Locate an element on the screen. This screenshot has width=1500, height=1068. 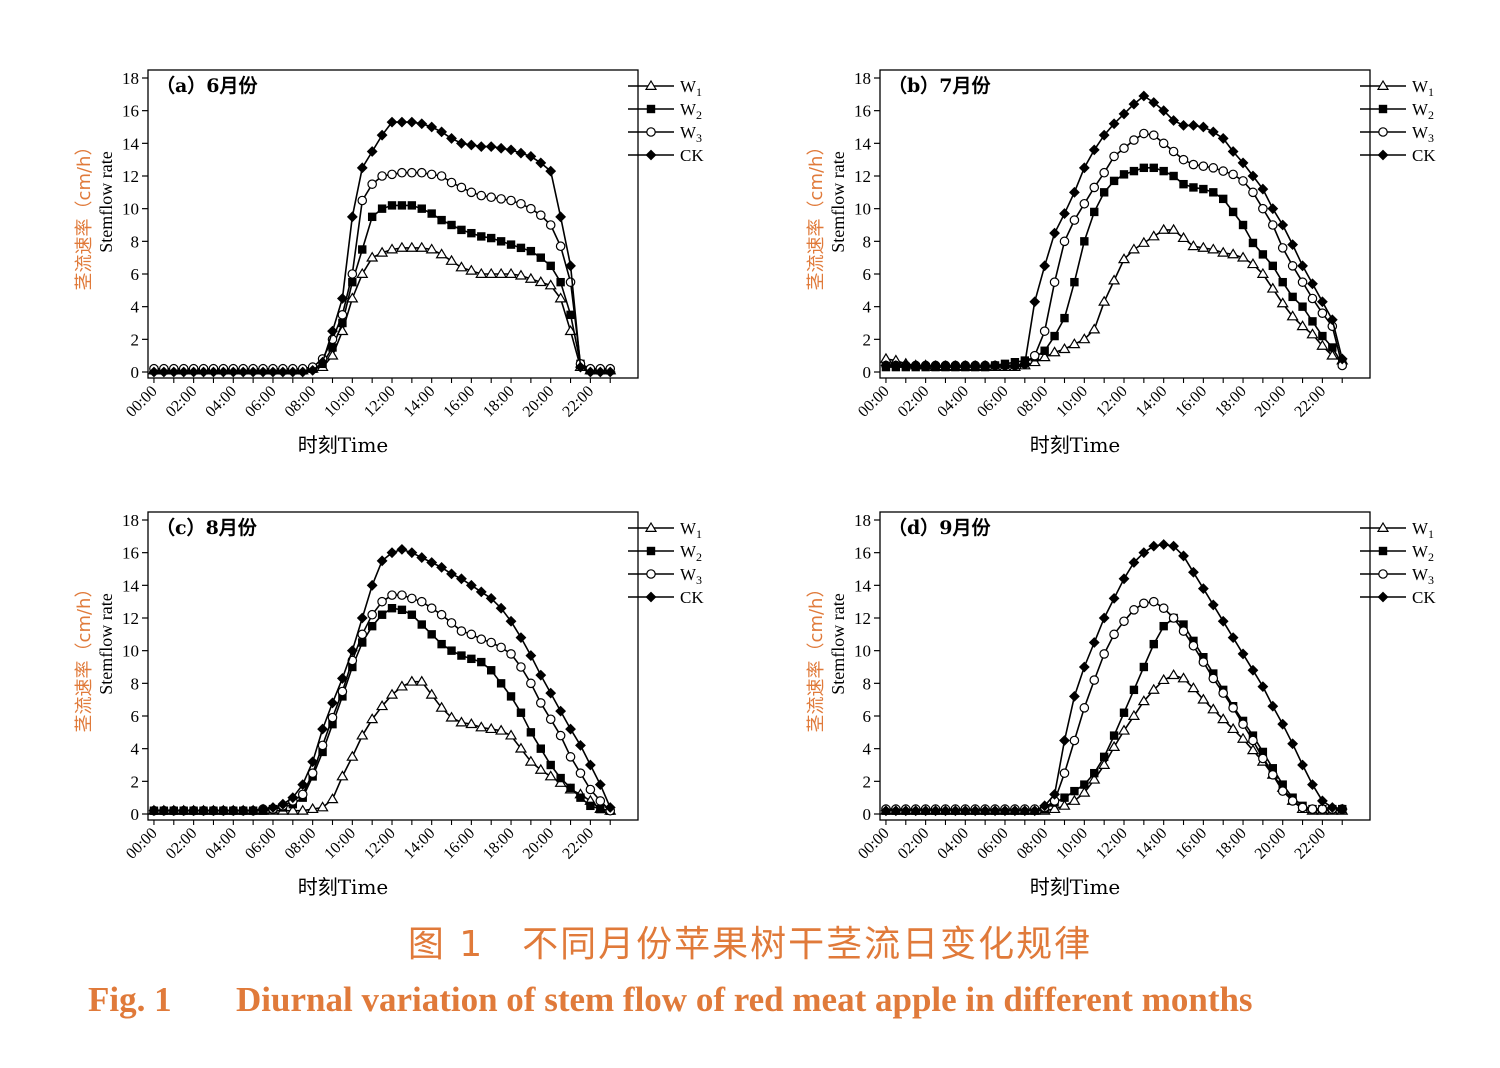
x-tick-label: 20:00 is located at coordinates (539, 402).